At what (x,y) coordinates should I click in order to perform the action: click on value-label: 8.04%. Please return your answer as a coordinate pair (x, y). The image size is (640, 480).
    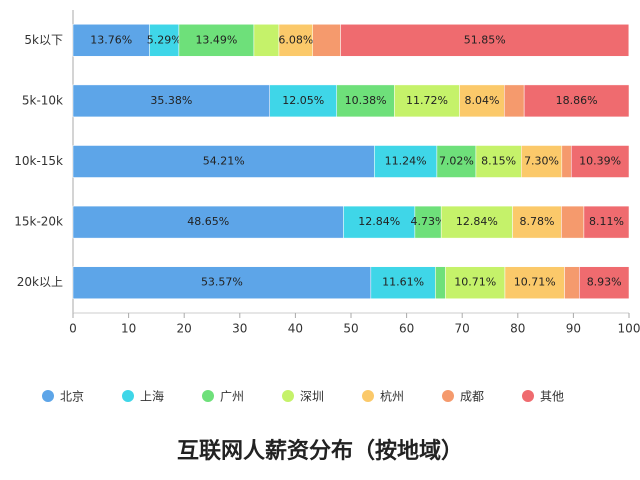
    Looking at the image, I should click on (481, 100).